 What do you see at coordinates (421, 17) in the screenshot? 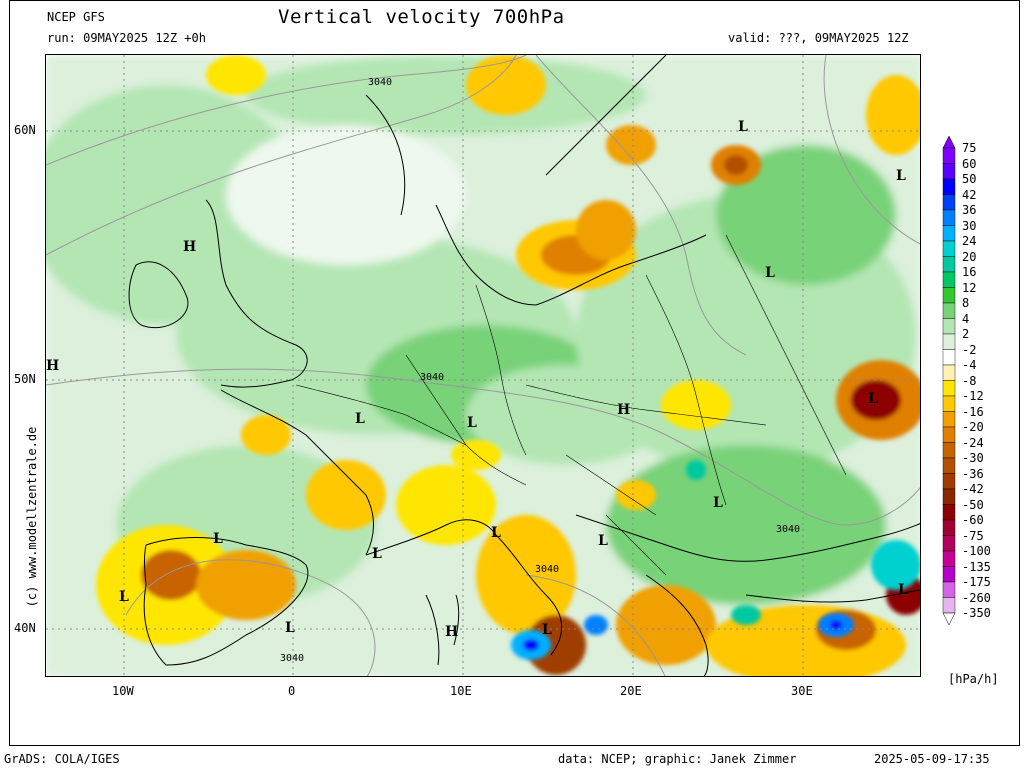
I see `chart-title: Vertical velocity 700hPa` at bounding box center [421, 17].